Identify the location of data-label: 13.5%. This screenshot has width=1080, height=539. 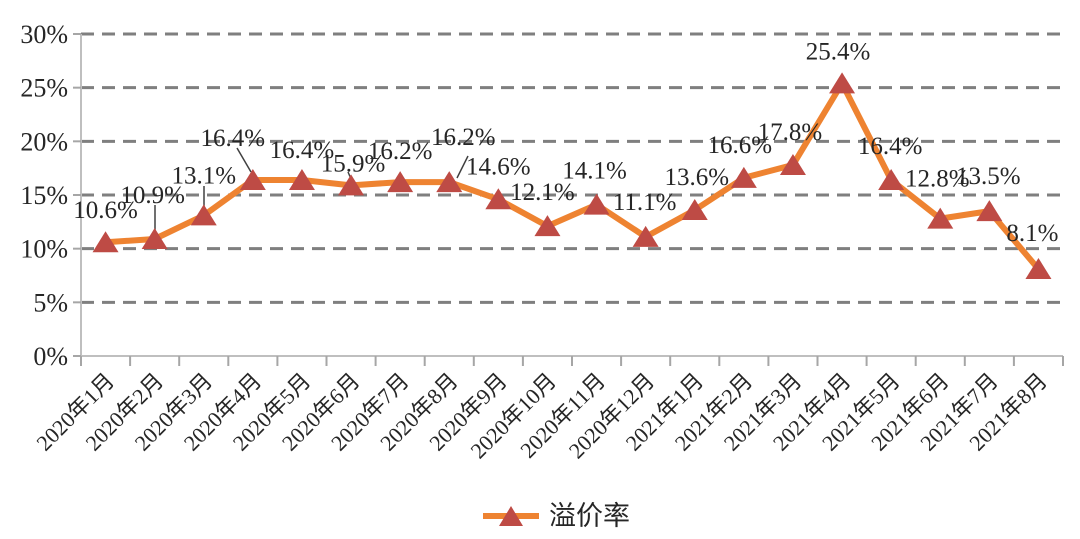
(988, 176).